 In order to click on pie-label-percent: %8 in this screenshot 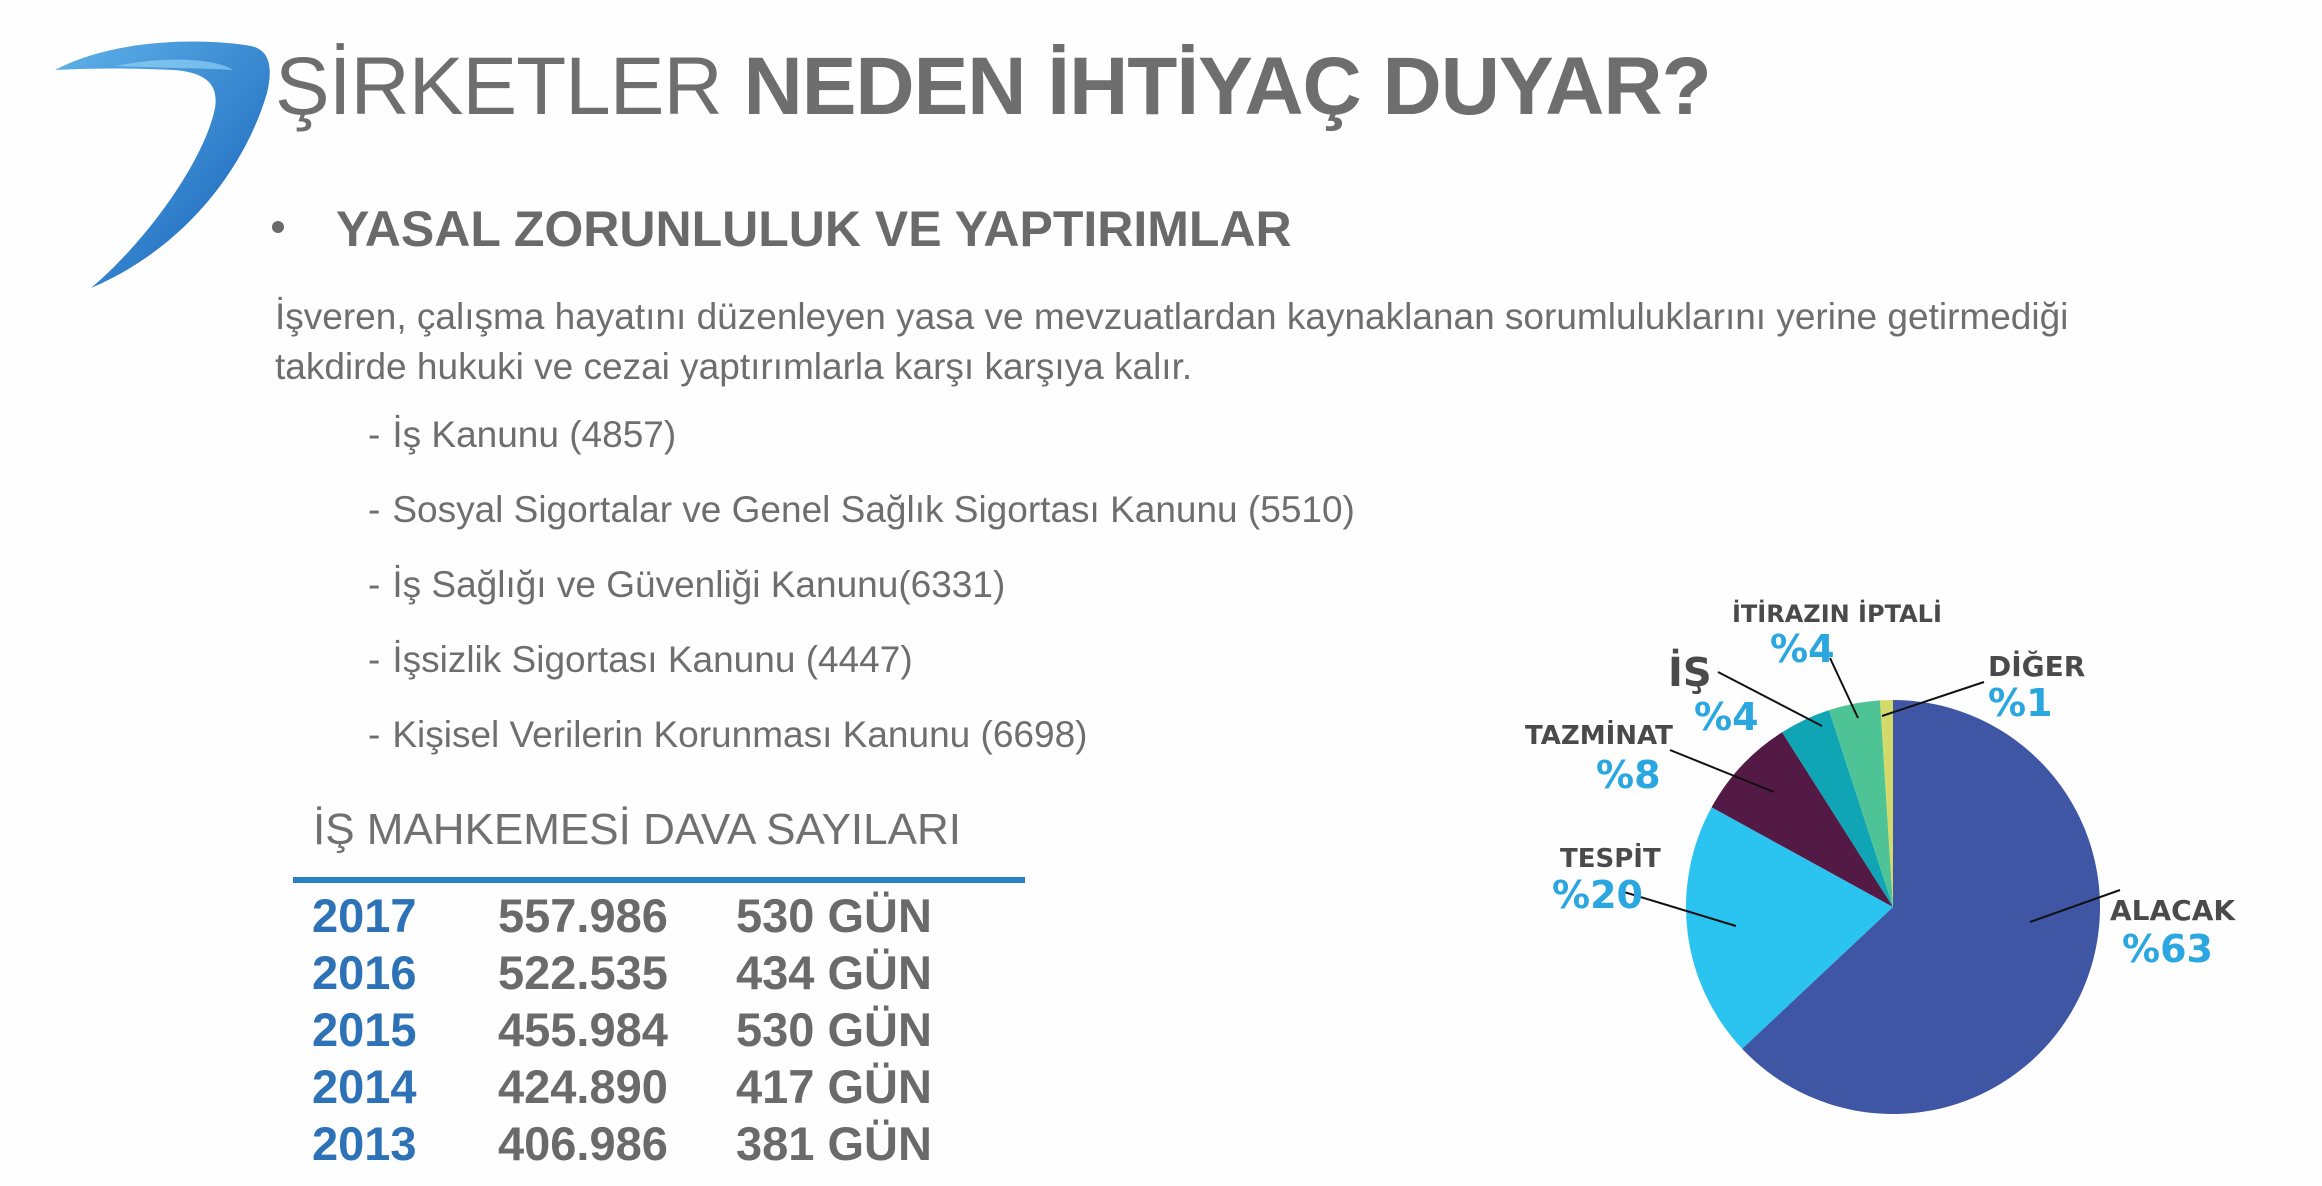, I will do `click(1628, 775)`.